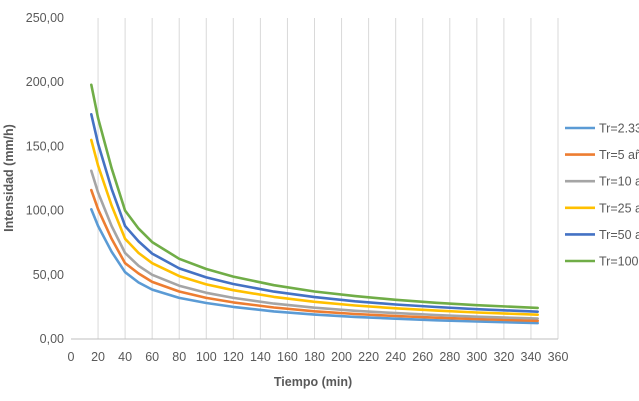 The height and width of the screenshot is (401, 639). I want to click on x-tick-label: 200, so click(341, 357).